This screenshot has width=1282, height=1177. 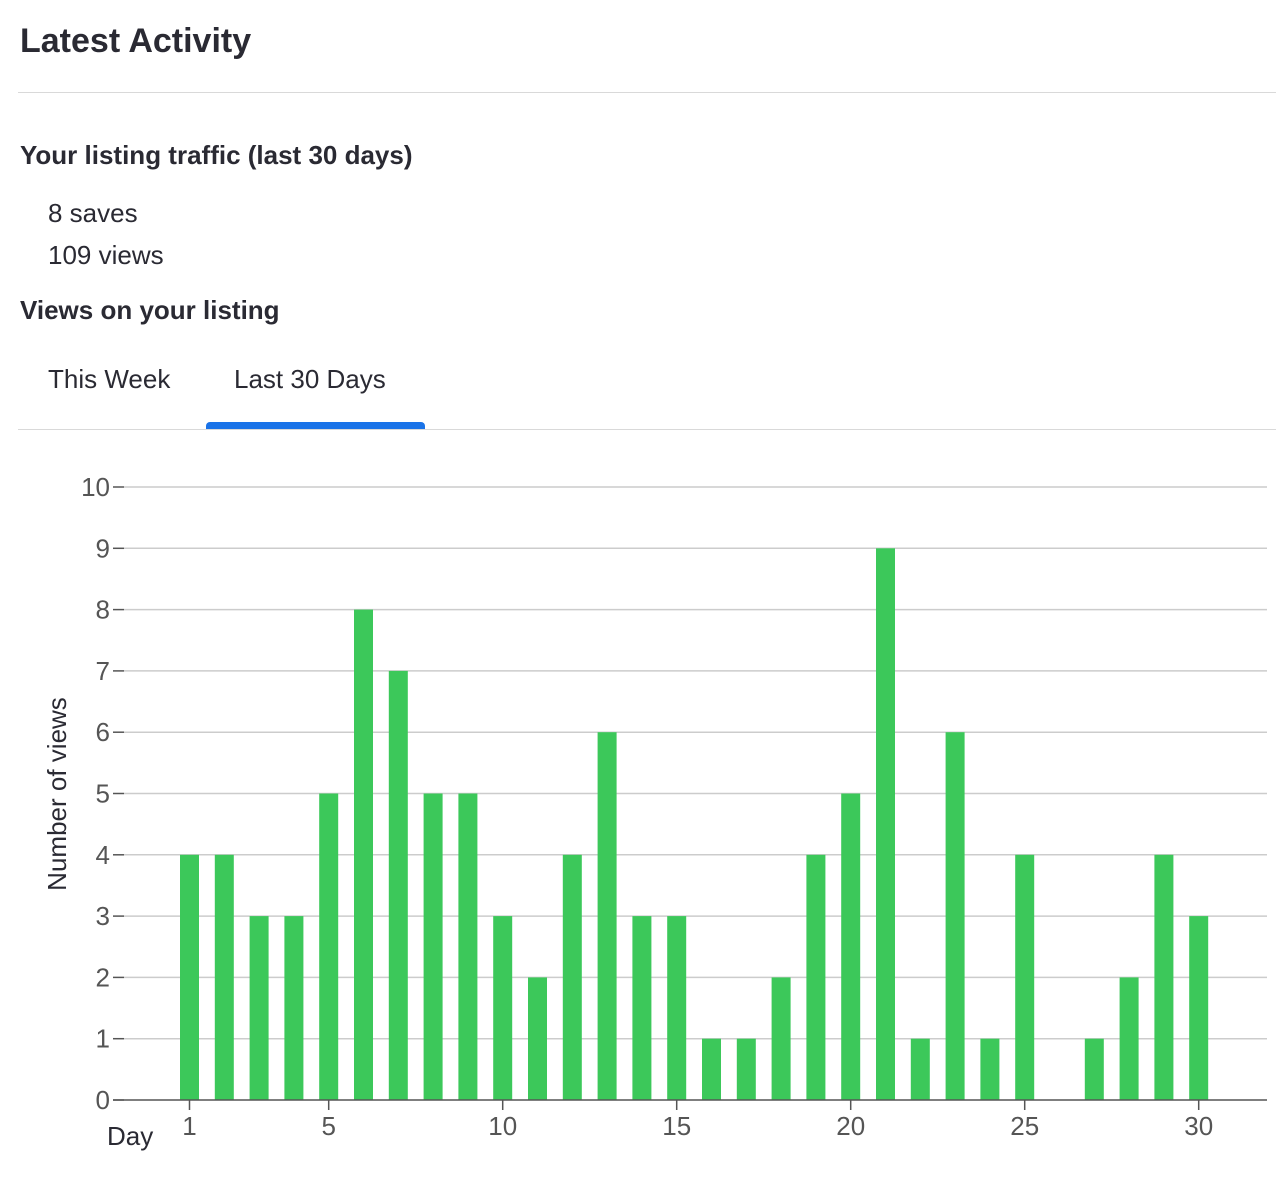 What do you see at coordinates (647, 429) in the screenshot?
I see `tabs-divider` at bounding box center [647, 429].